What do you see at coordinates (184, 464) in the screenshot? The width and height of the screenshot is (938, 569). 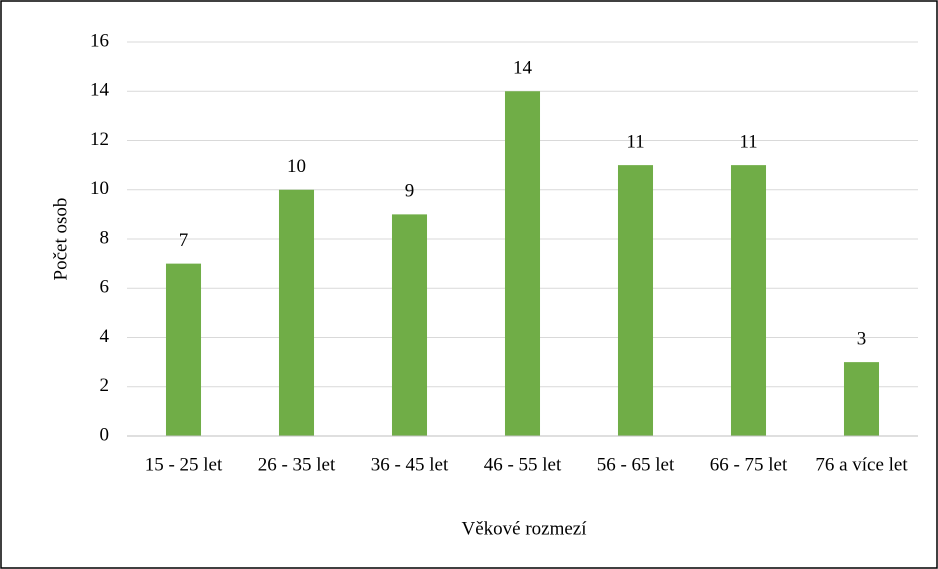 I see `x-tick-label: 15 - 25 let` at bounding box center [184, 464].